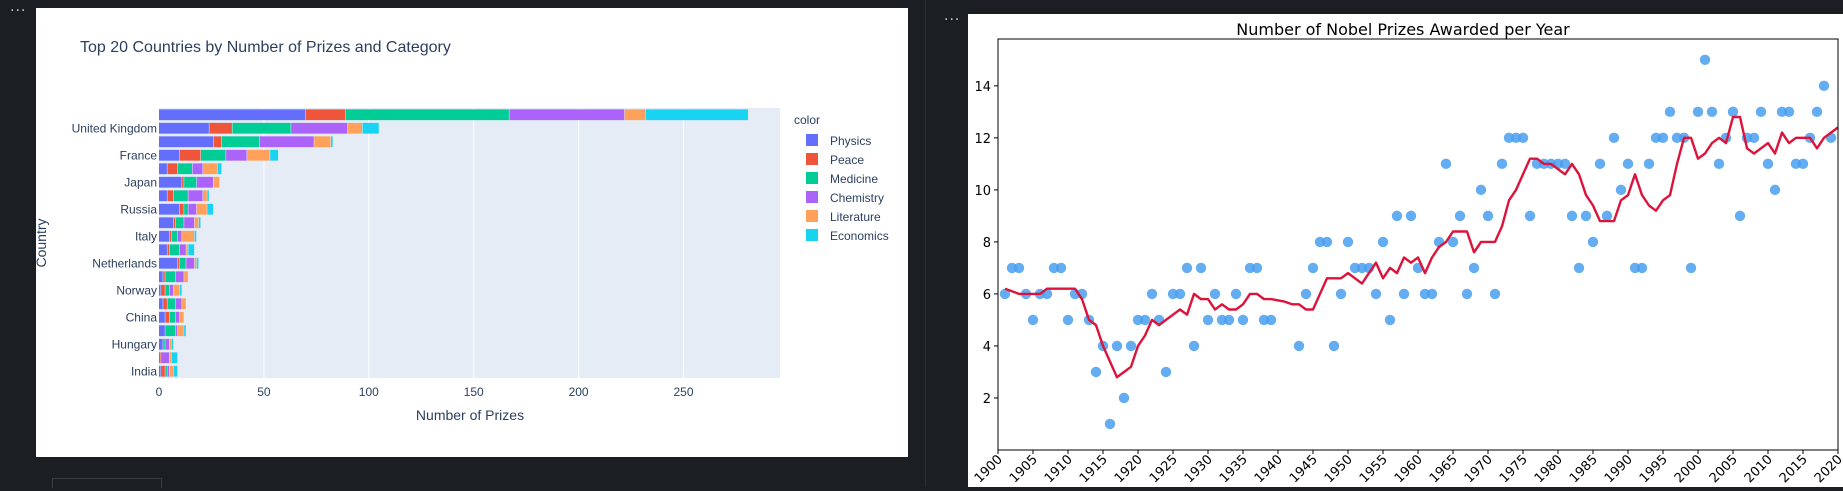 The width and height of the screenshot is (1843, 491). Describe the element at coordinates (838, 141) in the screenshot. I see `legend-item-physics: Physics` at that location.